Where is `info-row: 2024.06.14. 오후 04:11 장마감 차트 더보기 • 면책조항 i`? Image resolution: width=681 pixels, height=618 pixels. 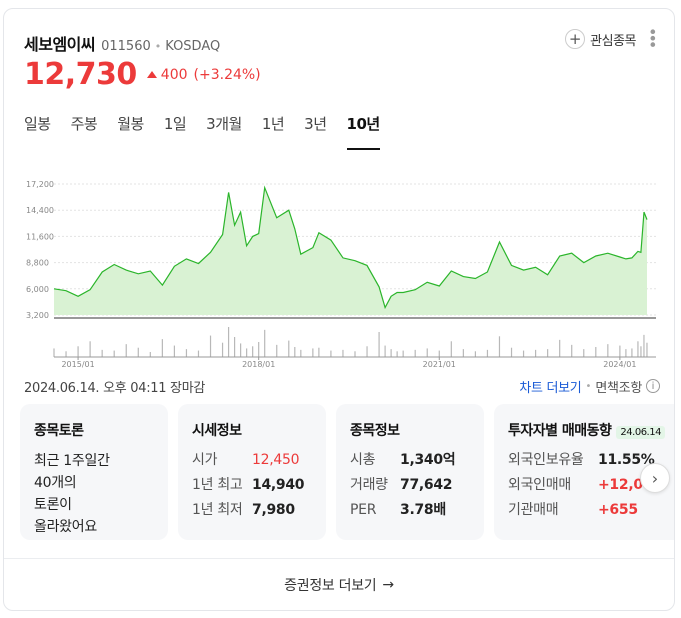
info-row: 2024.06.14. 오후 04:11 장마감 차트 더보기 • 면책조항 i is located at coordinates (342, 386).